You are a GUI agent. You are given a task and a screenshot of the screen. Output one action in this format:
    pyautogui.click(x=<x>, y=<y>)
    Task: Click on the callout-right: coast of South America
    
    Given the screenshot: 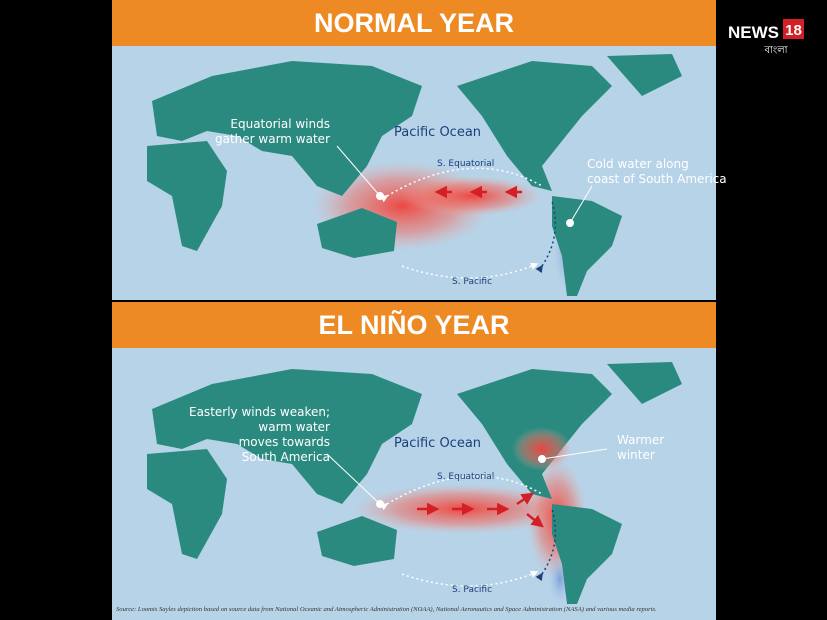 What is the action you would take?
    pyautogui.click(x=657, y=179)
    